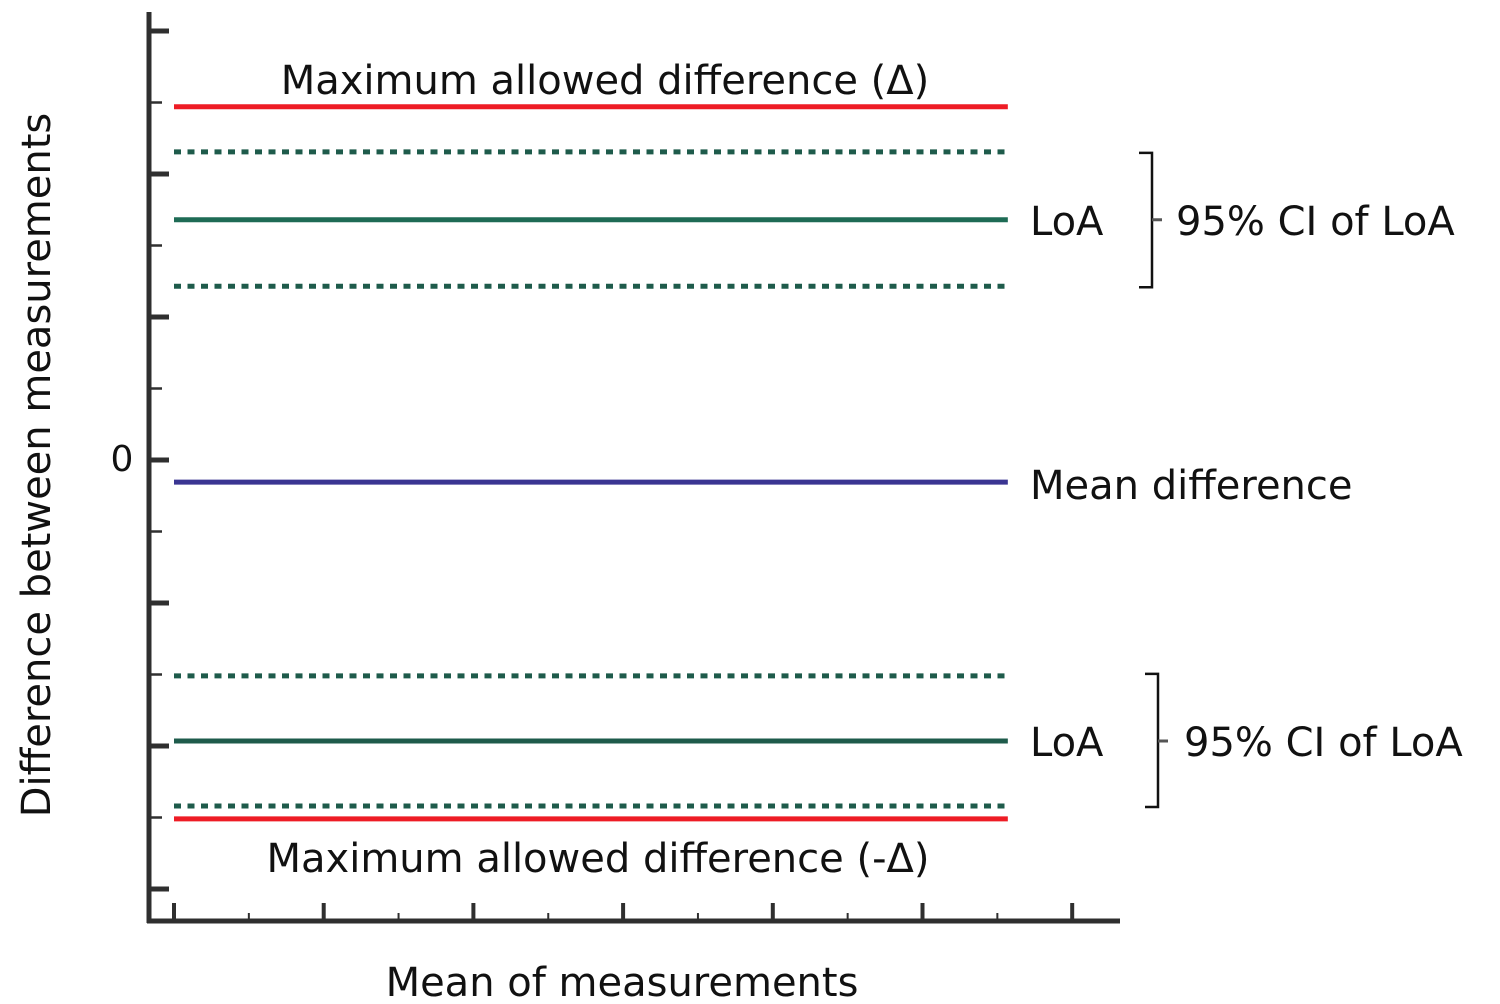  What do you see at coordinates (1323, 743) in the screenshot?
I see `annotation-ci-lower: 95% CI of LoA` at bounding box center [1323, 743].